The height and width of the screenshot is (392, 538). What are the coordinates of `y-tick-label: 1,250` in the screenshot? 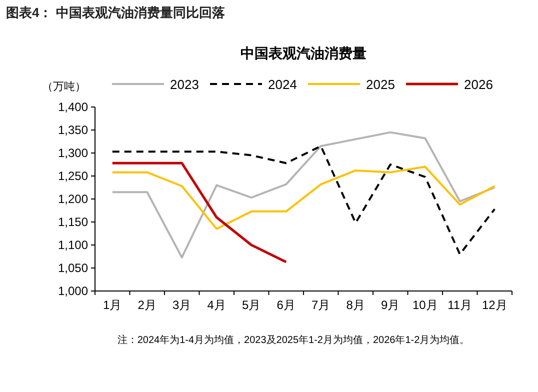 It's located at (73, 176).